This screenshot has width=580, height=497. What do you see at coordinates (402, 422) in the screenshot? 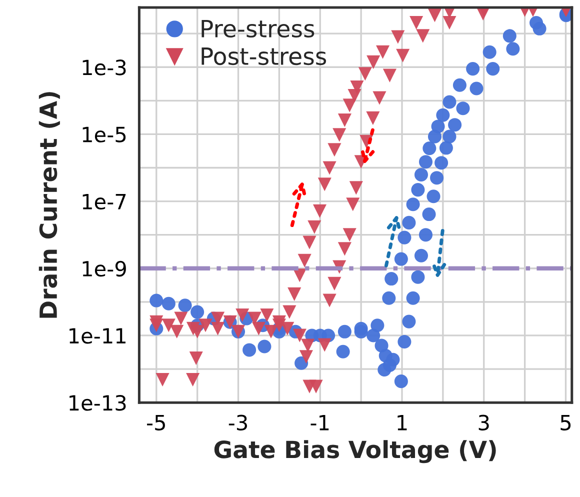
I see `x-tick-label: 1` at bounding box center [402, 422].